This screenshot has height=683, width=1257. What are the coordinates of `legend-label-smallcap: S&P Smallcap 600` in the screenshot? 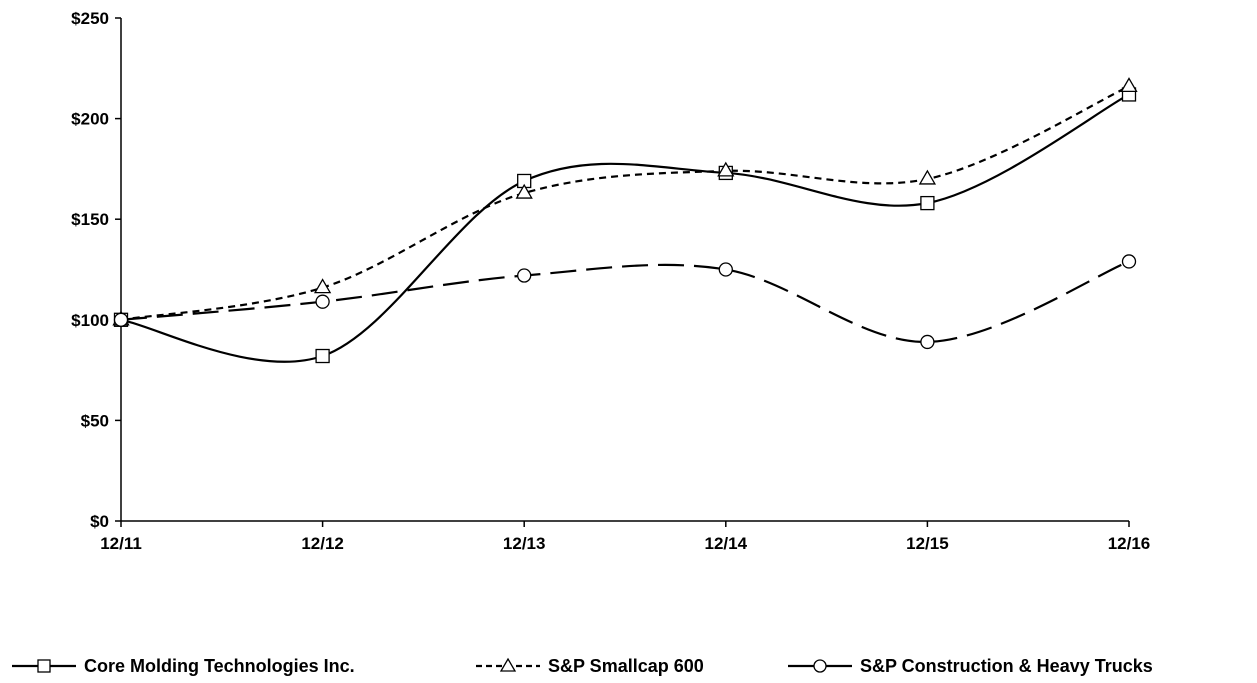 It's located at (626, 665).